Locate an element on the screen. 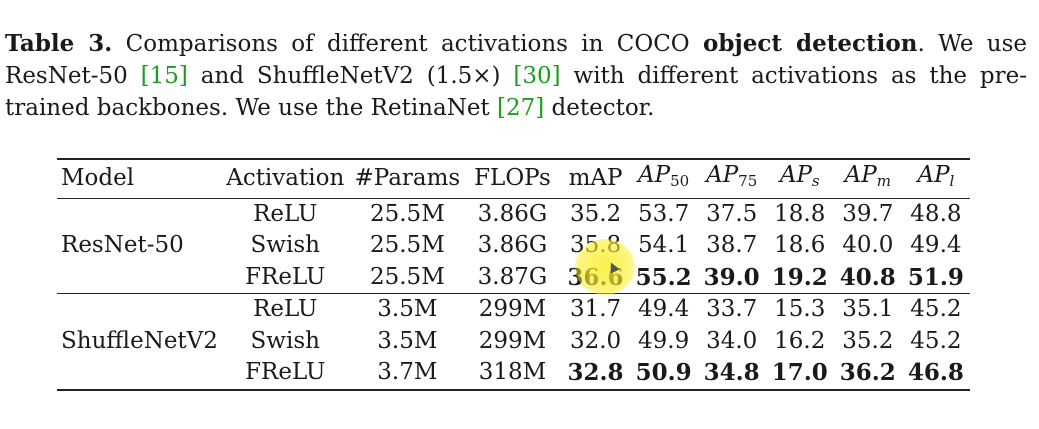 The width and height of the screenshot is (1039, 429). caption-text: detector. is located at coordinates (599, 108).